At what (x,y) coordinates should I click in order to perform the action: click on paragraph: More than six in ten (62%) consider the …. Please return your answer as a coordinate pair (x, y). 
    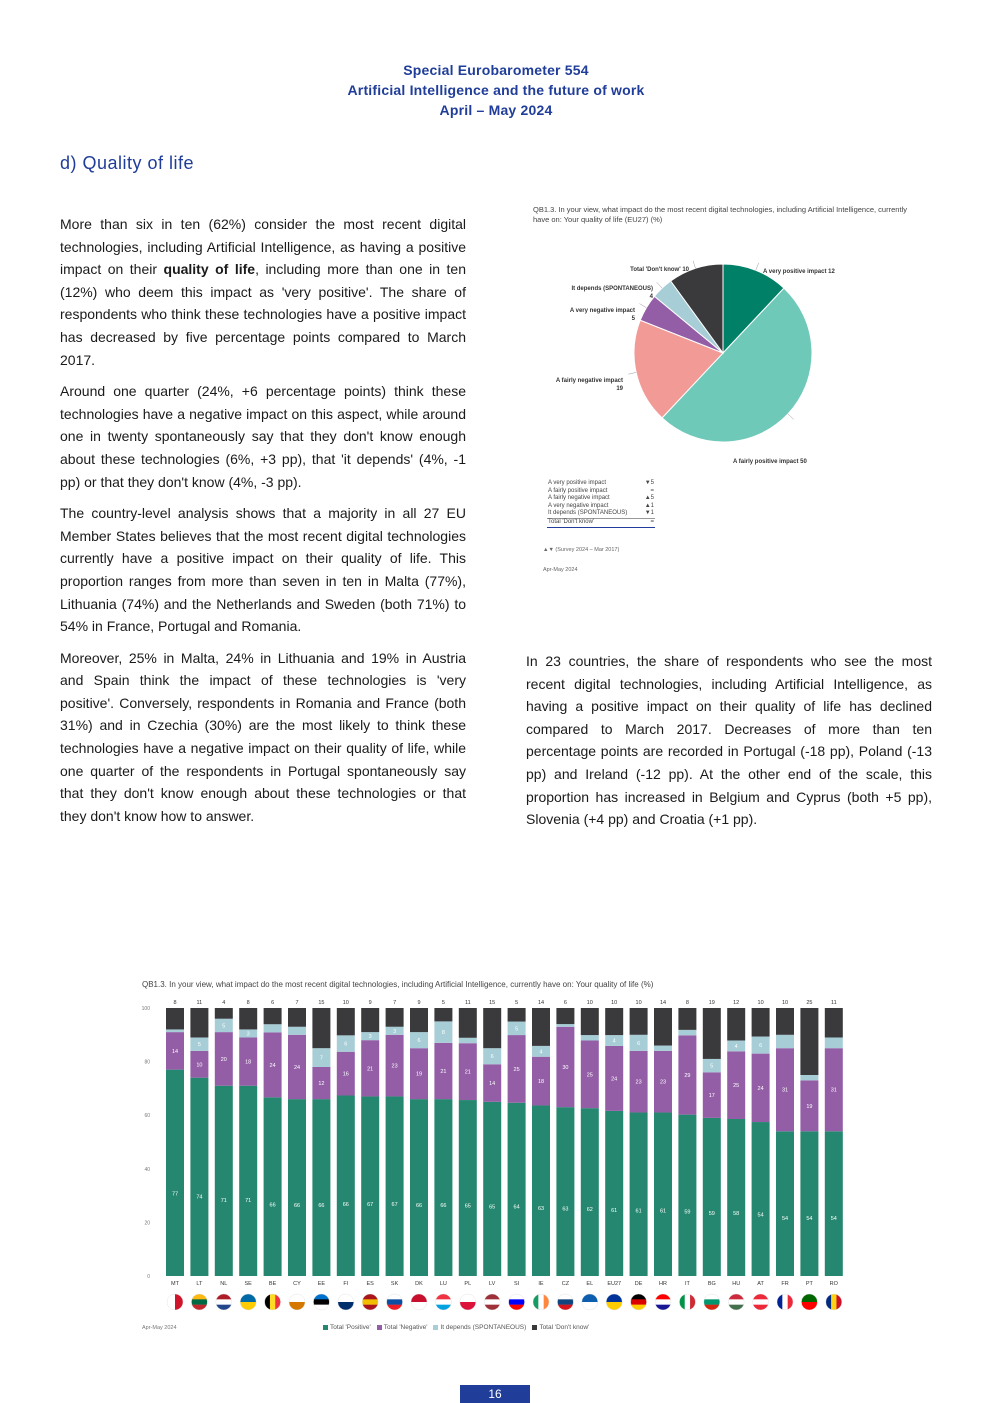
    Looking at the image, I should click on (263, 292).